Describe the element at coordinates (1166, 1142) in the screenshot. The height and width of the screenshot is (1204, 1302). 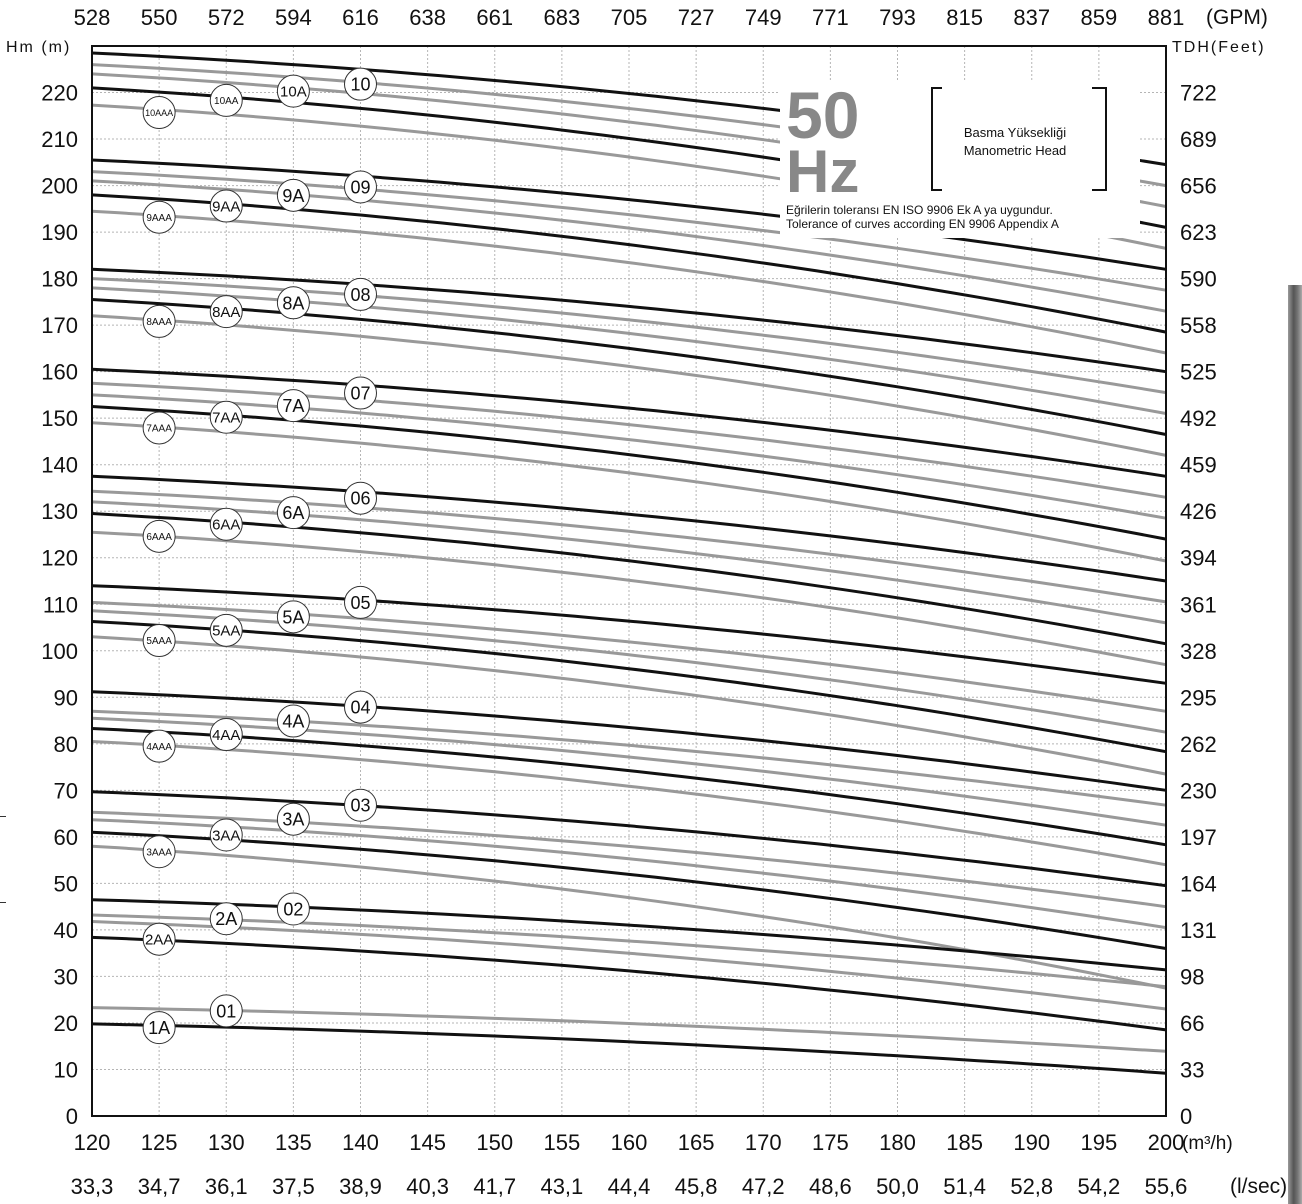
I see `x-tick-label: 200` at that location.